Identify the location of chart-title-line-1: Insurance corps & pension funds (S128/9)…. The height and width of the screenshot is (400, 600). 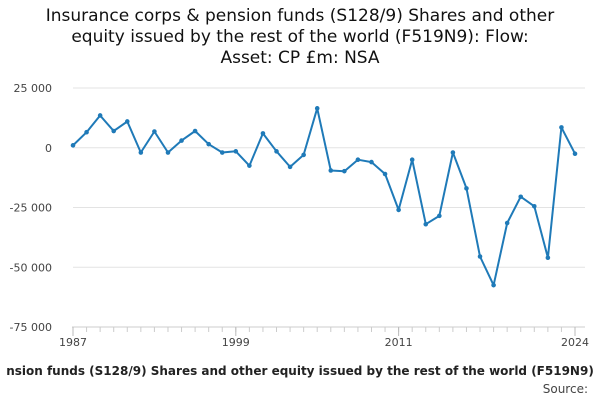
(300, 16).